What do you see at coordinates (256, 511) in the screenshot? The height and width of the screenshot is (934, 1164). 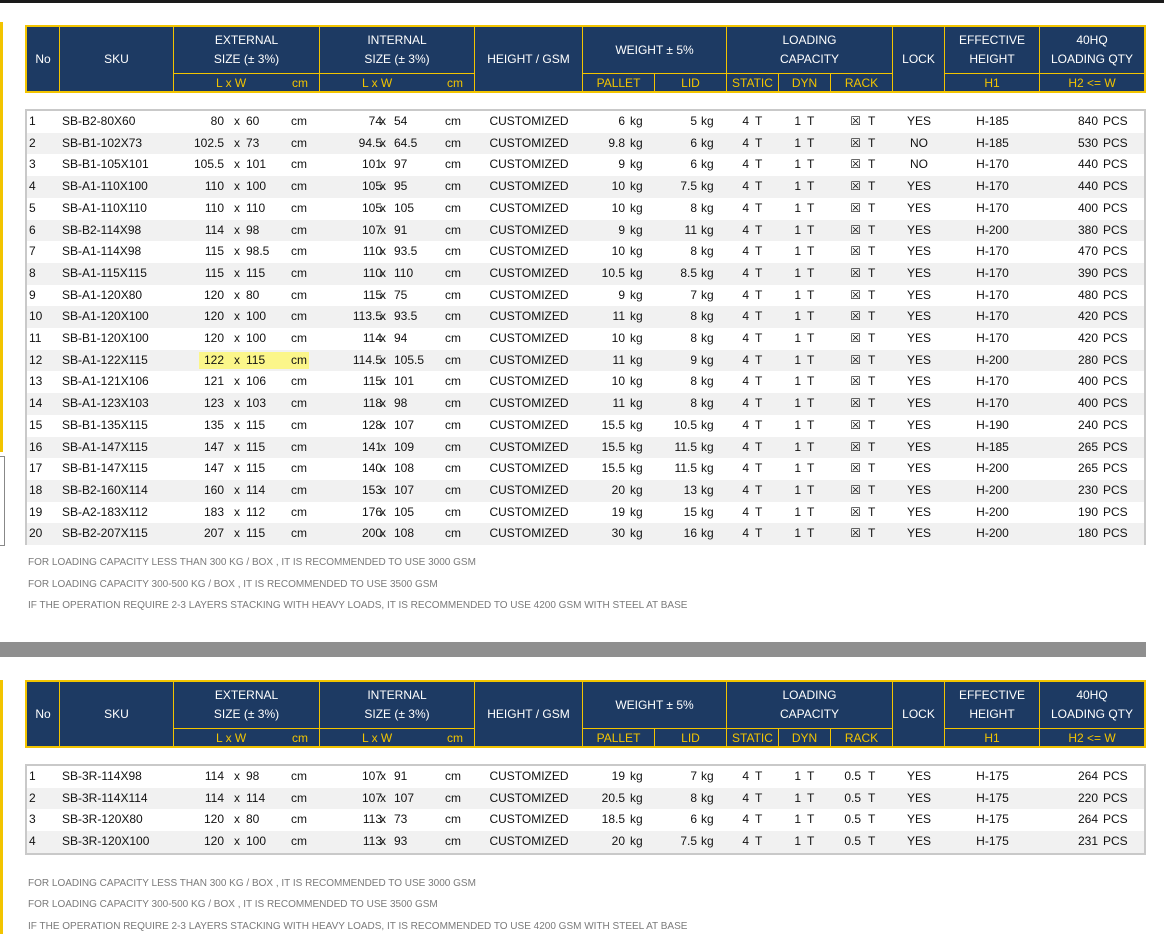 I see `cell-ew: 112` at bounding box center [256, 511].